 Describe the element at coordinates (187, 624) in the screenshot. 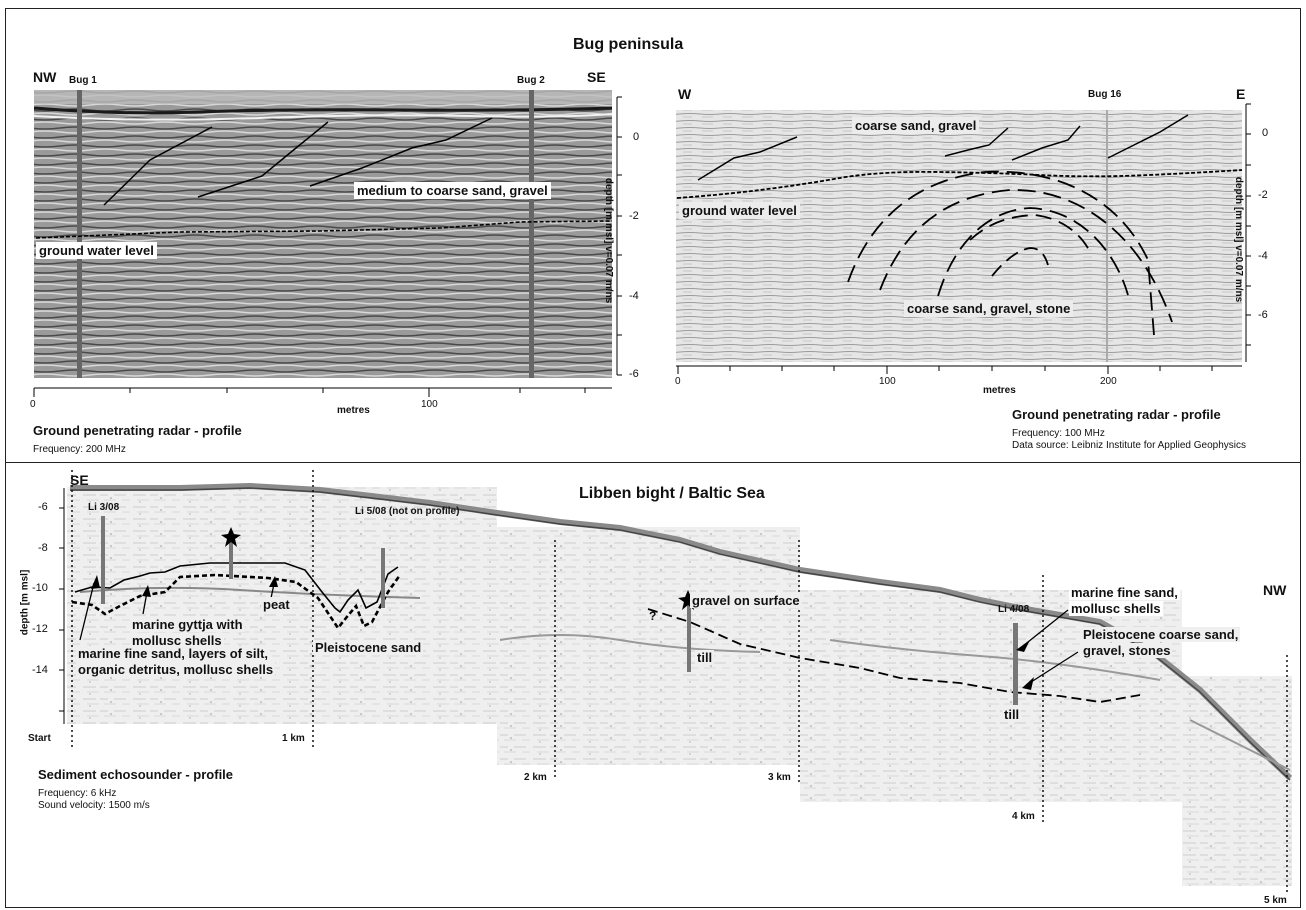

I see `echo-label-gyttja-1: marine gyttja with` at that location.